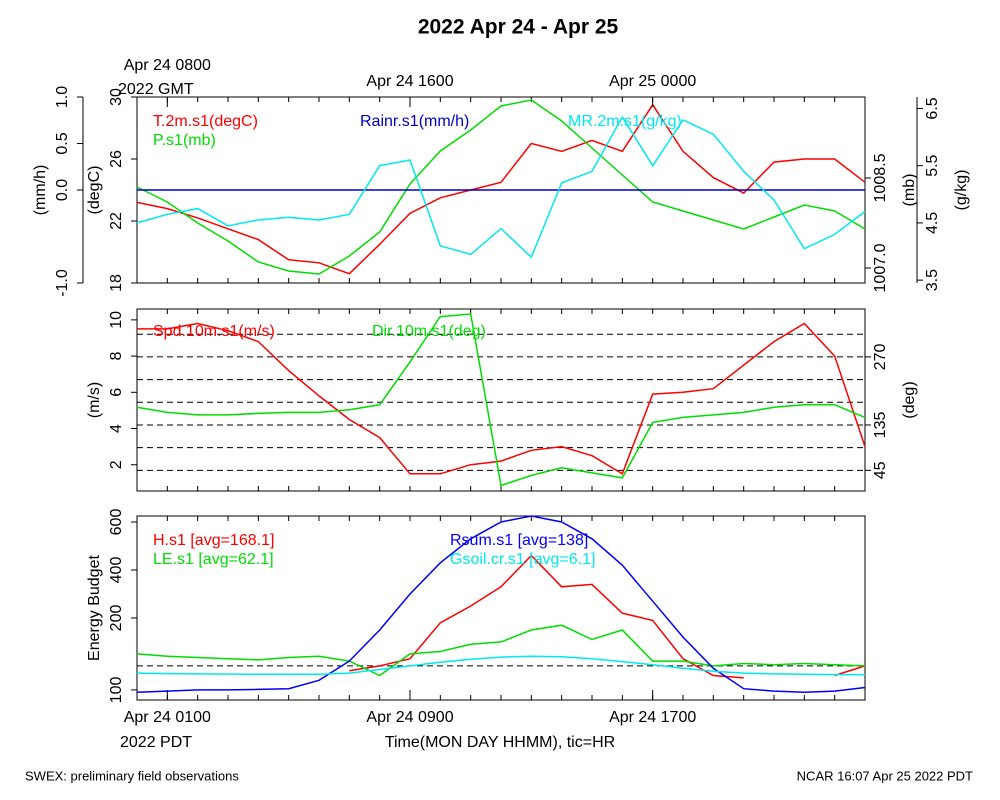  What do you see at coordinates (116, 392) in the screenshot?
I see `y-tick-label: 6` at bounding box center [116, 392].